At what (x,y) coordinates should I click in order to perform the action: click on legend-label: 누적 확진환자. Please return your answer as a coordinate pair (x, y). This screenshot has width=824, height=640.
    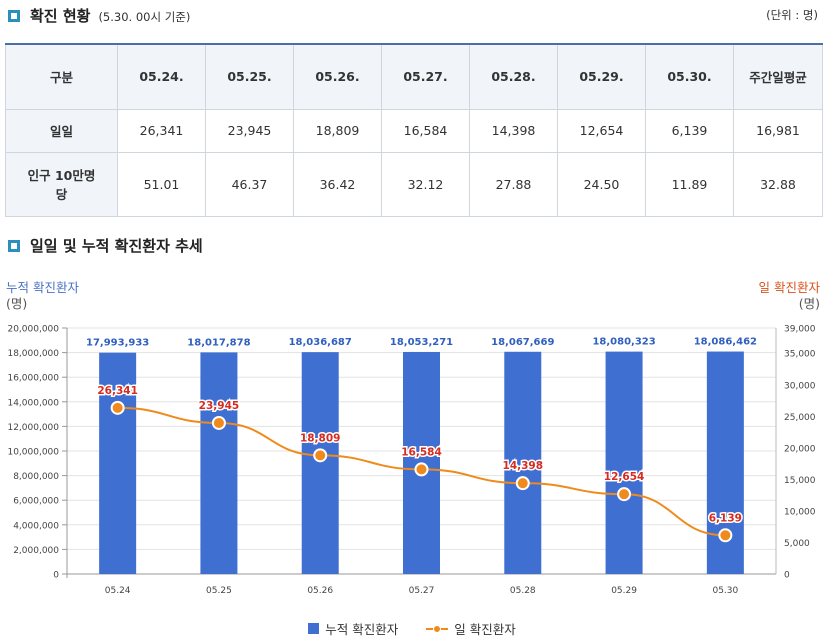
    Looking at the image, I should click on (362, 629).